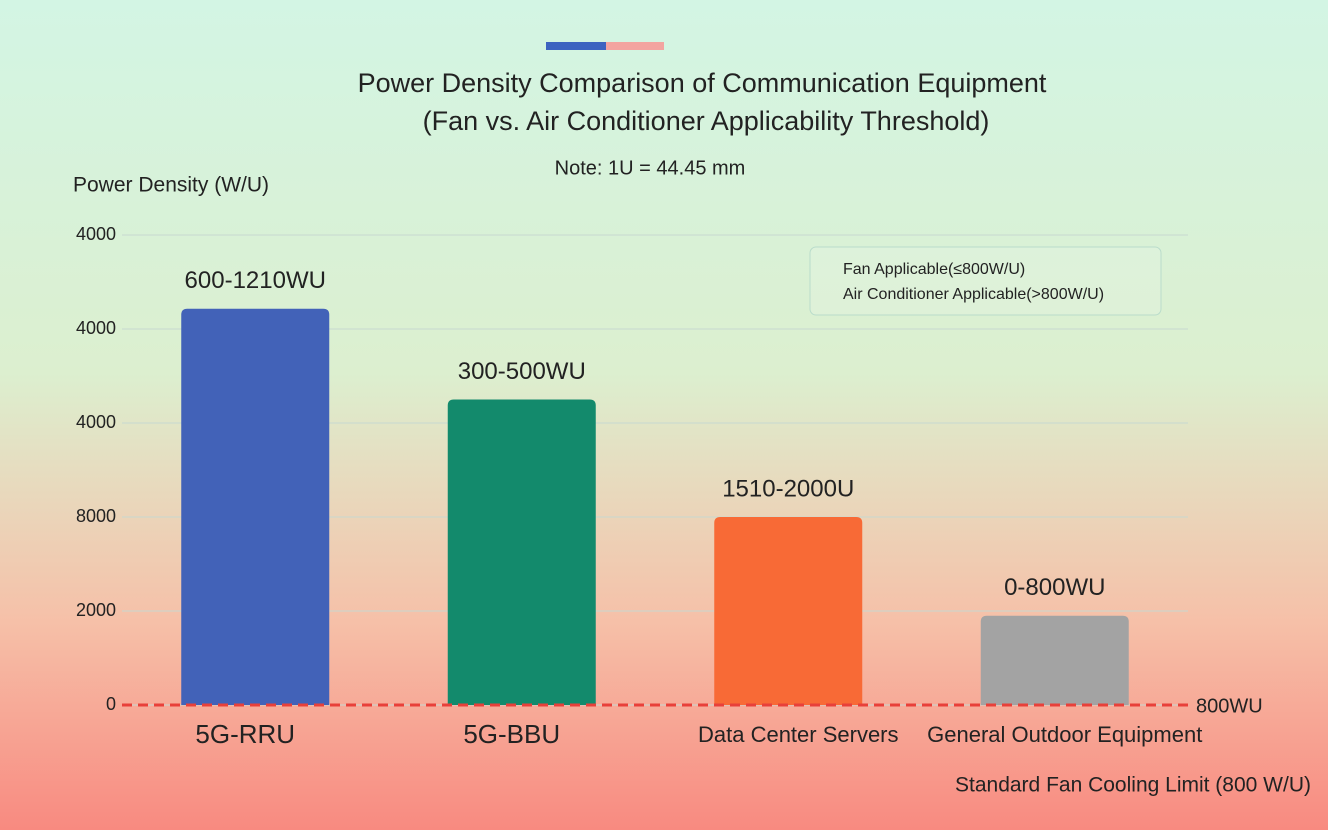  Describe the element at coordinates (171, 185) in the screenshot. I see `y-axis-label: Power Density (W/U)` at that location.